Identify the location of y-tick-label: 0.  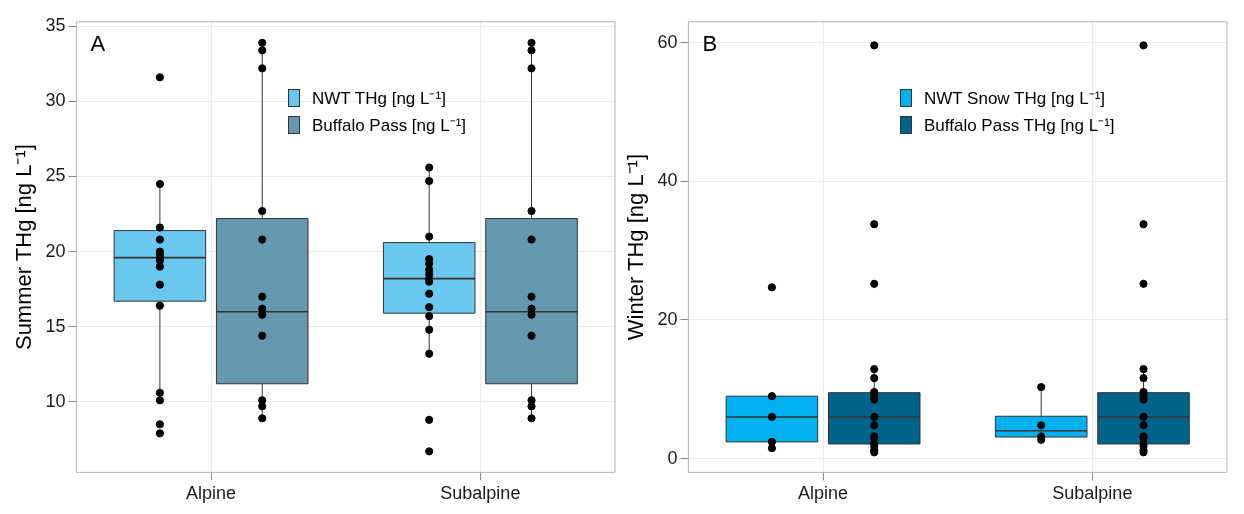
(672, 457).